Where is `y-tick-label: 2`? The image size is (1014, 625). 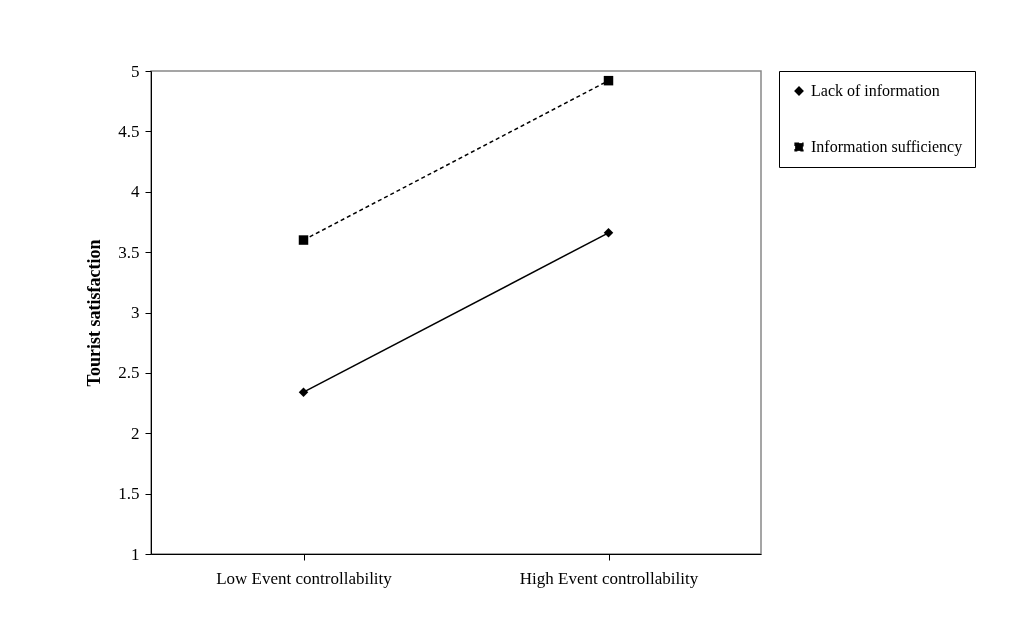
y-tick-label: 2 is located at coordinates (135, 433).